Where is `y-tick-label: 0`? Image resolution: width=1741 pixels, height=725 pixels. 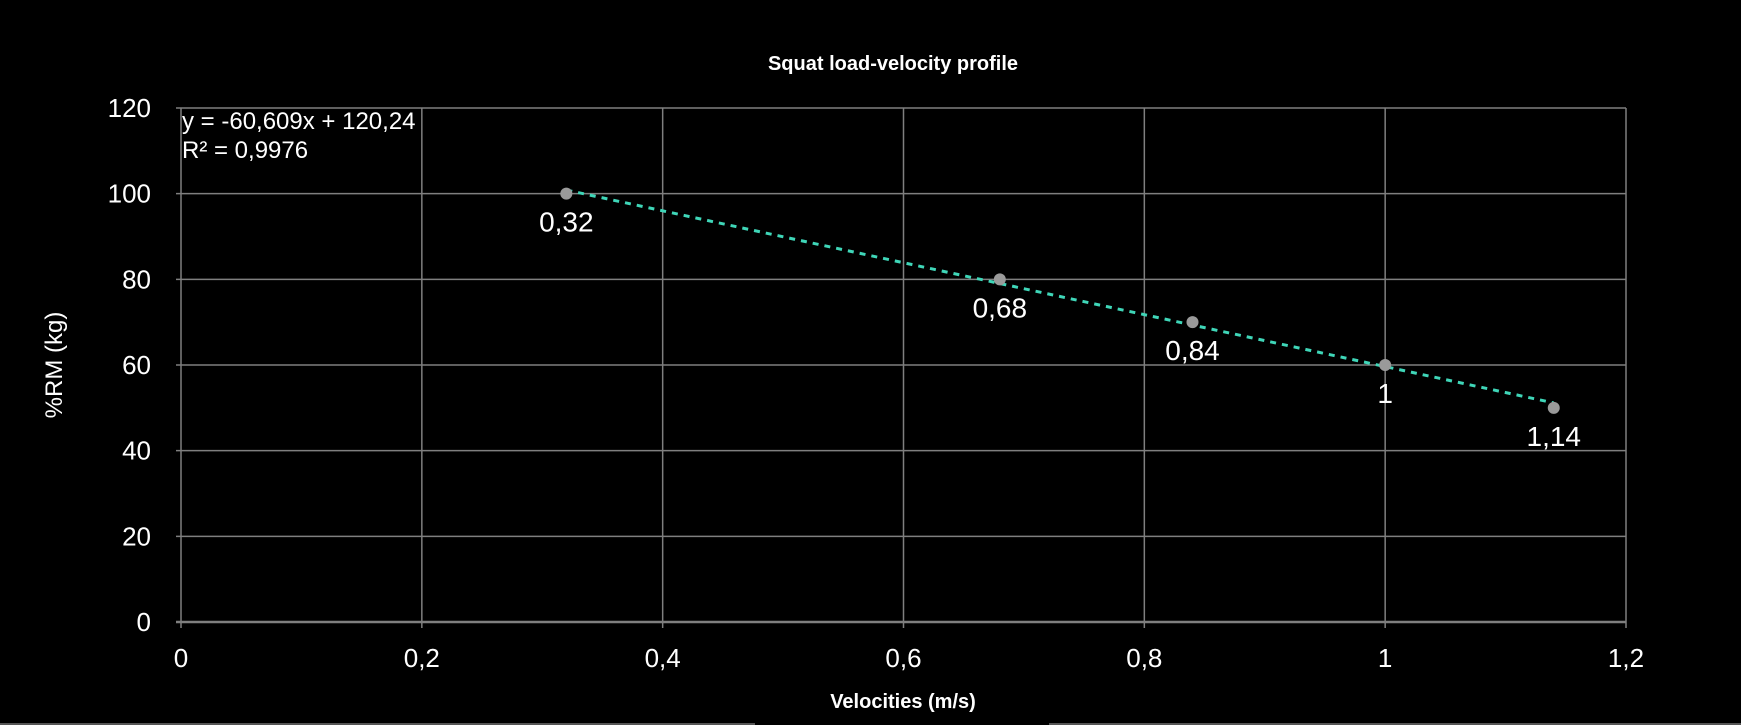 y-tick-label: 0 is located at coordinates (144, 622).